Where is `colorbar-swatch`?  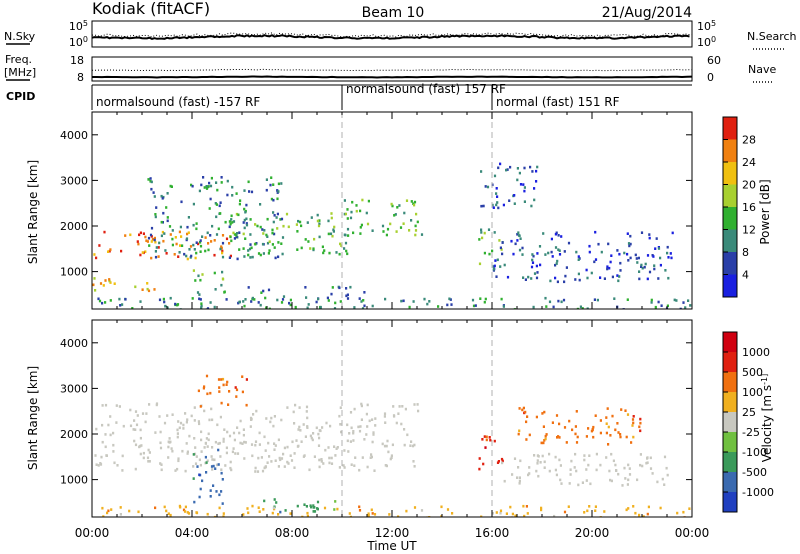
colorbar-swatch is located at coordinates (730, 263).